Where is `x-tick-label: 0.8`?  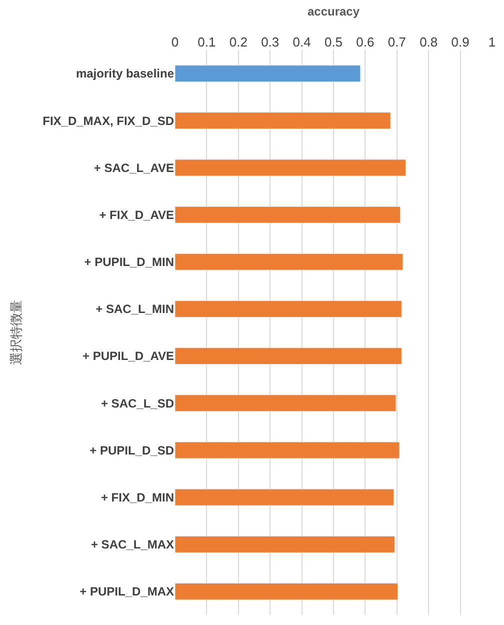 x-tick-label: 0.8 is located at coordinates (429, 42).